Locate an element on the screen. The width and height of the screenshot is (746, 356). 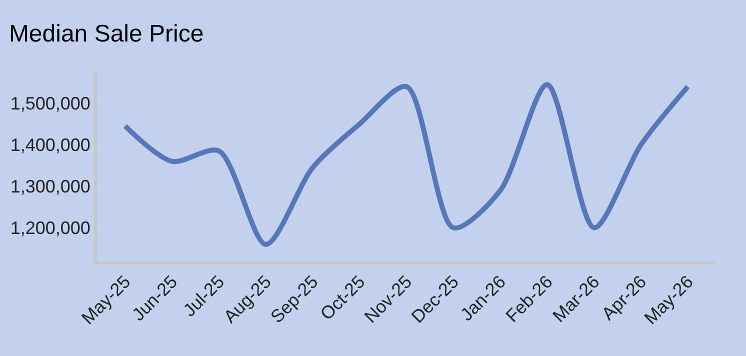
y-tick-label: 1,400,000 is located at coordinates (50, 145).